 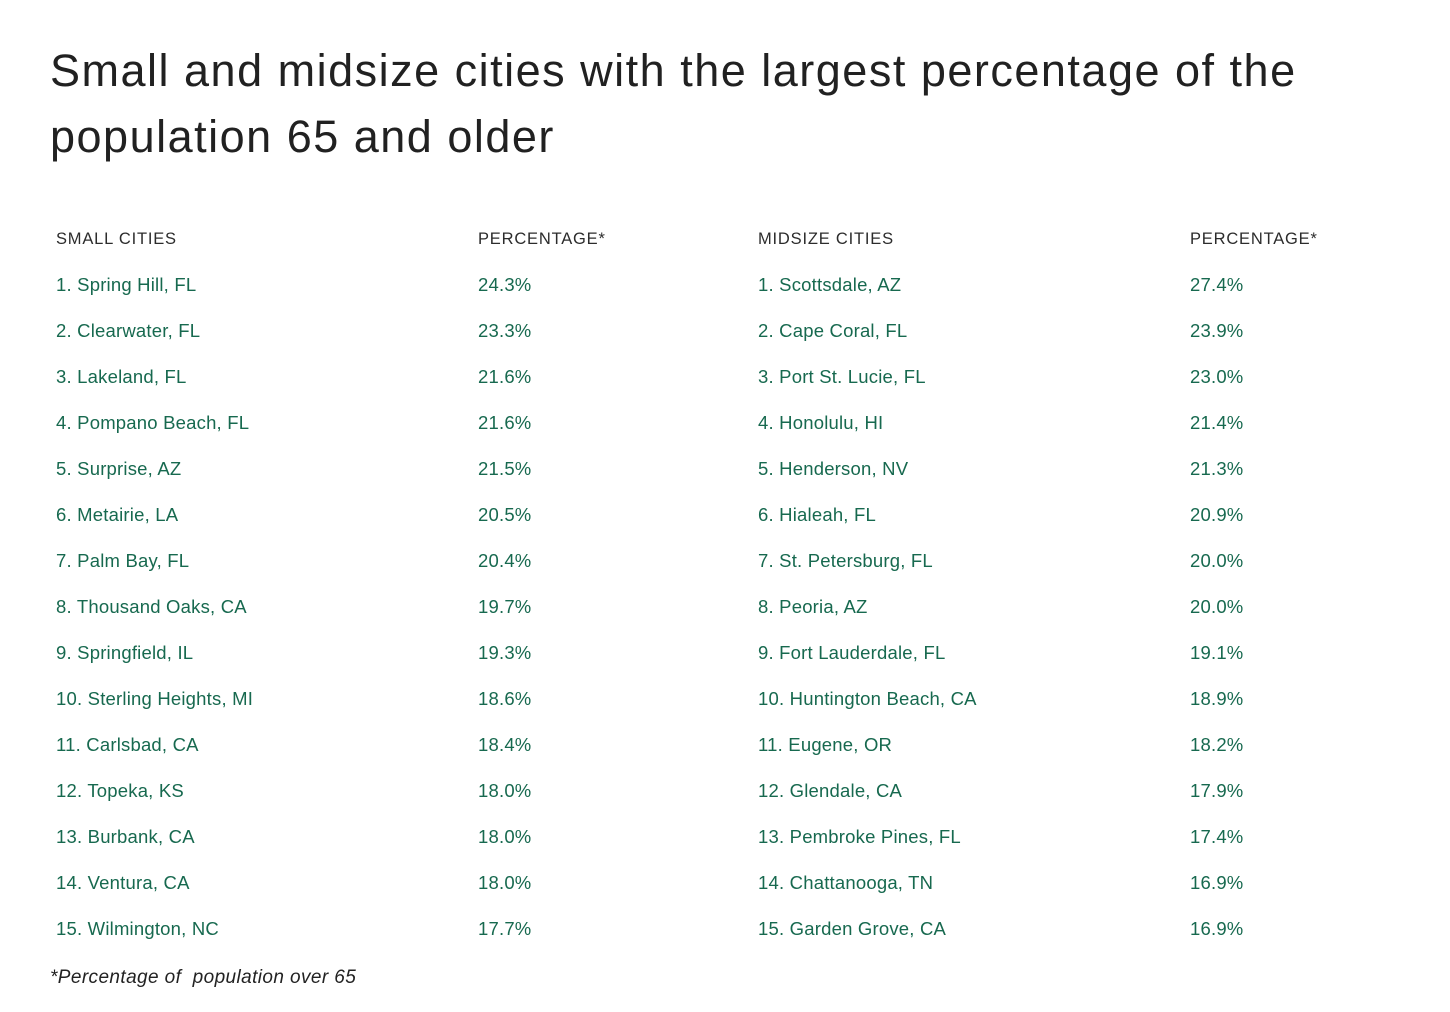 What do you see at coordinates (505, 745) in the screenshot?
I see `percentage-cell: 18.4%` at bounding box center [505, 745].